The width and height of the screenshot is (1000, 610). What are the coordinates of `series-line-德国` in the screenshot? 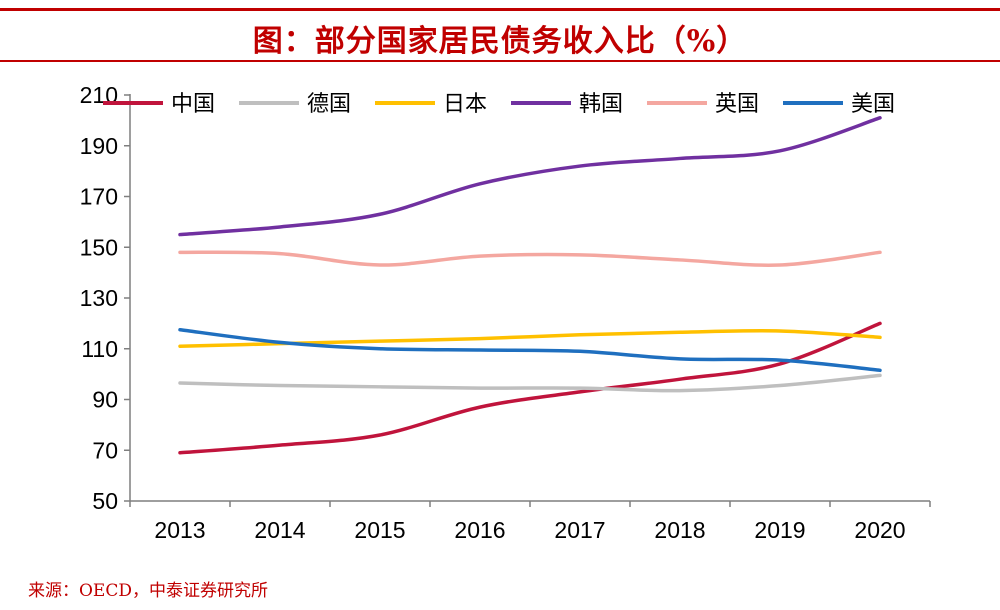 It's located at (530, 383).